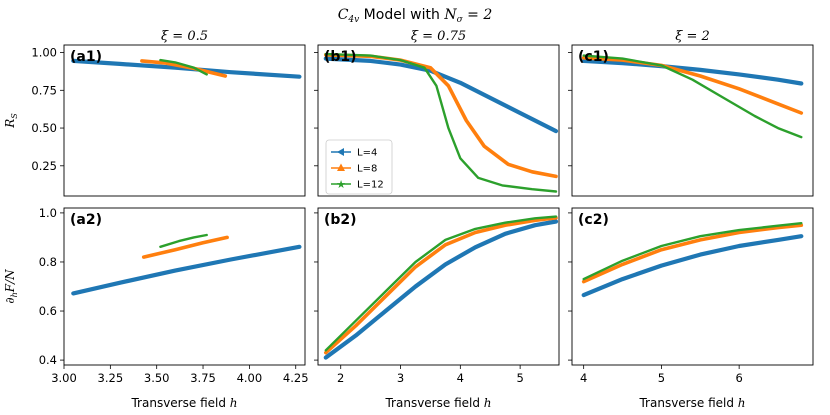 The image size is (830, 415). What do you see at coordinates (340, 57) in the screenshot?
I see `panel-label: (b1)` at bounding box center [340, 57].